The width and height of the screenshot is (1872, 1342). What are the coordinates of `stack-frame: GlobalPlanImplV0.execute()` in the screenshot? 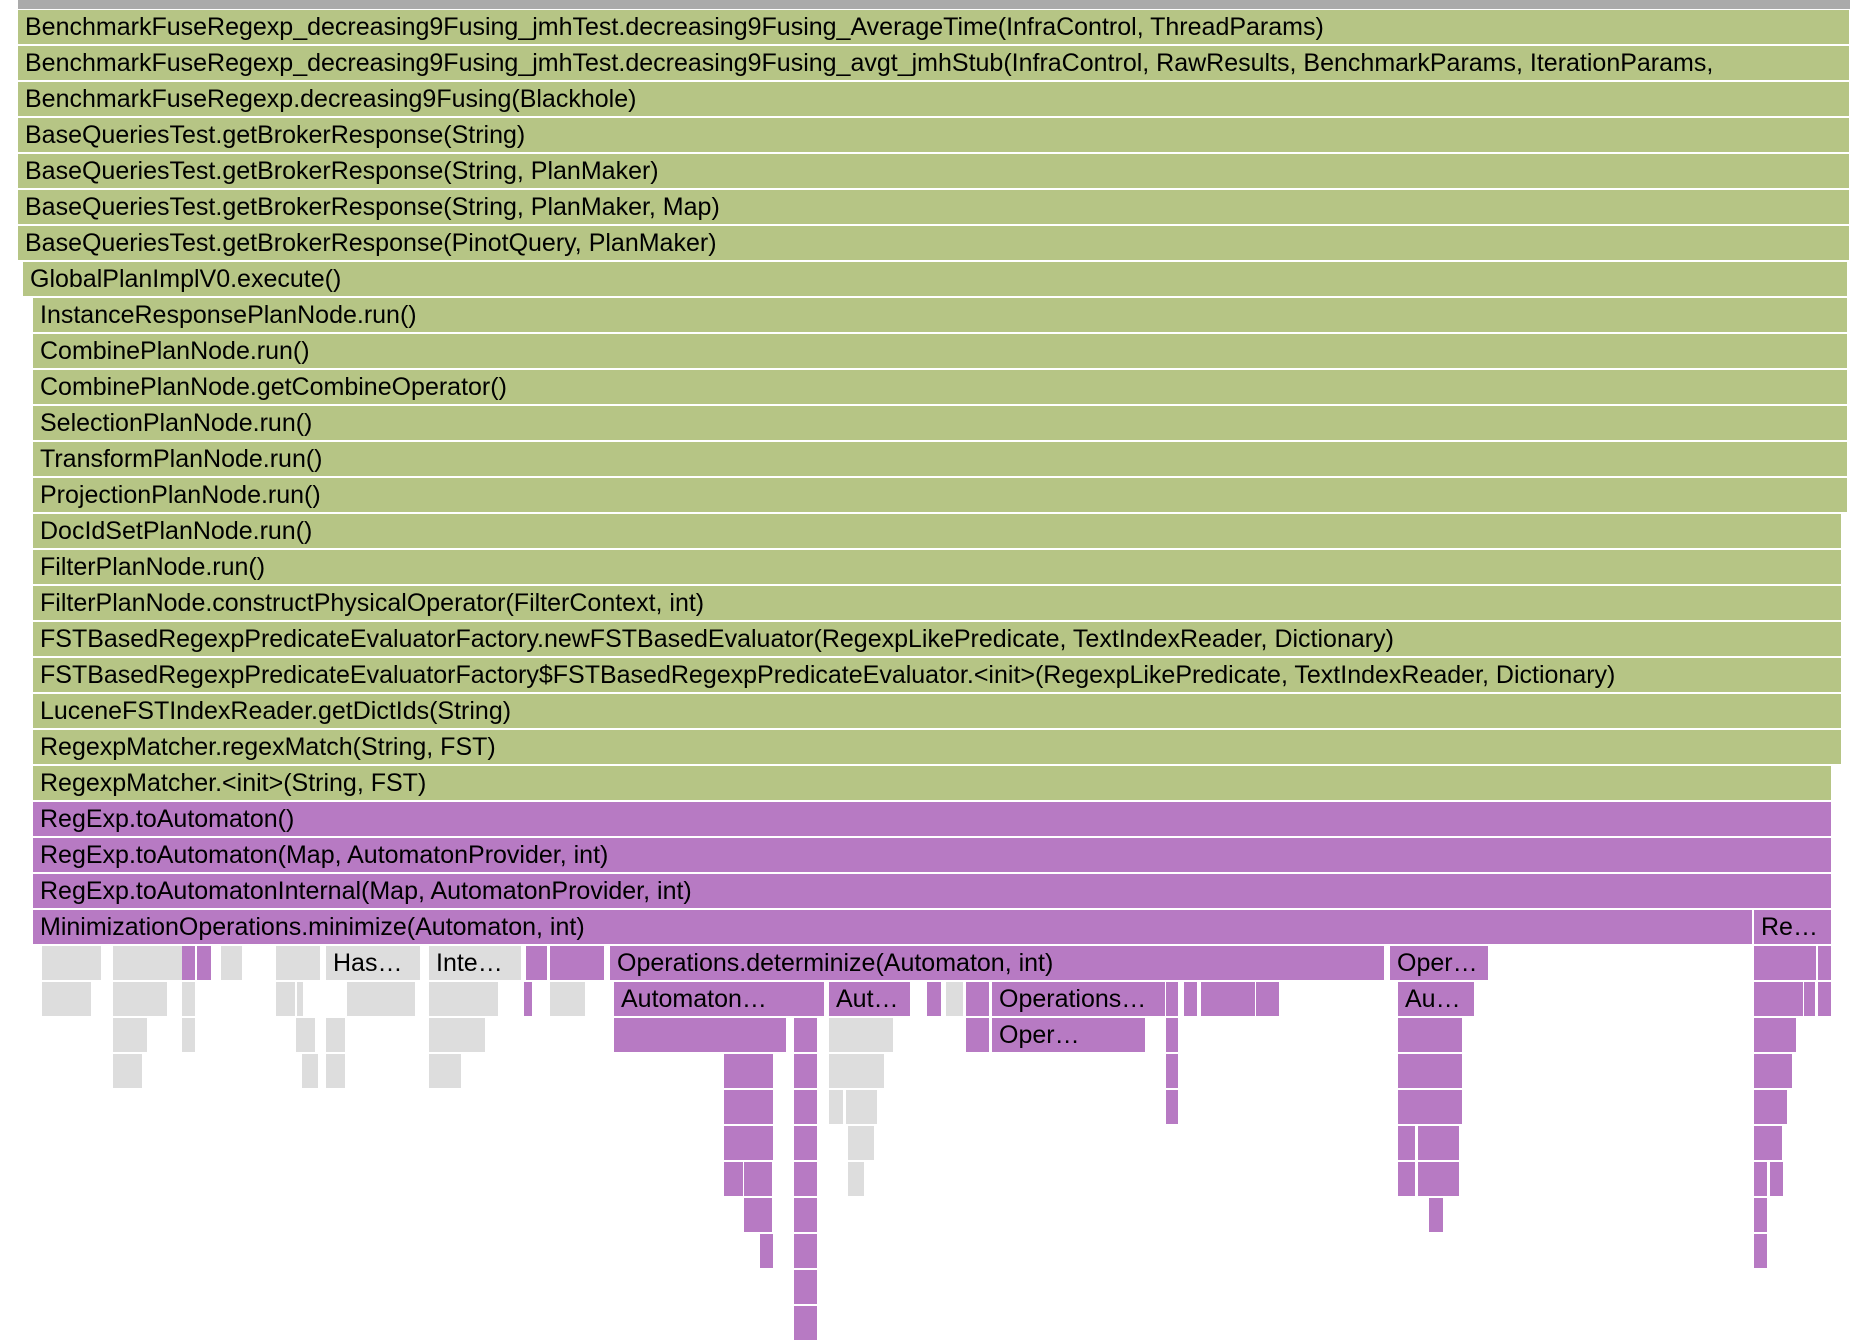 It's located at (935, 279).